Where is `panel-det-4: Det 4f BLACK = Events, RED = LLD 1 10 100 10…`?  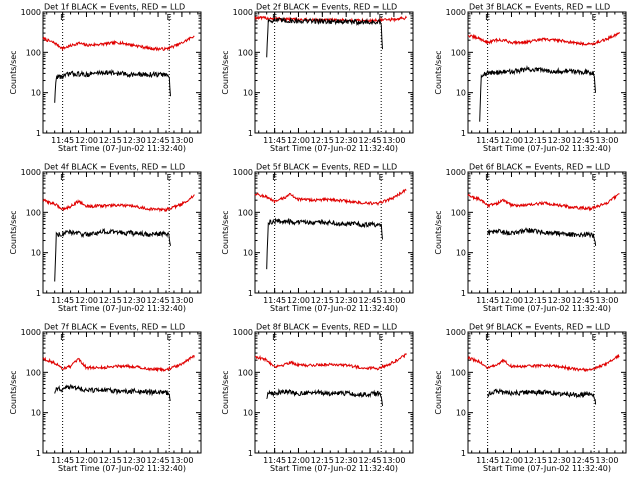 panel-det-4: Det 4f BLACK = Events, RED = LLD 1 10 100 10… is located at coordinates (105, 238).